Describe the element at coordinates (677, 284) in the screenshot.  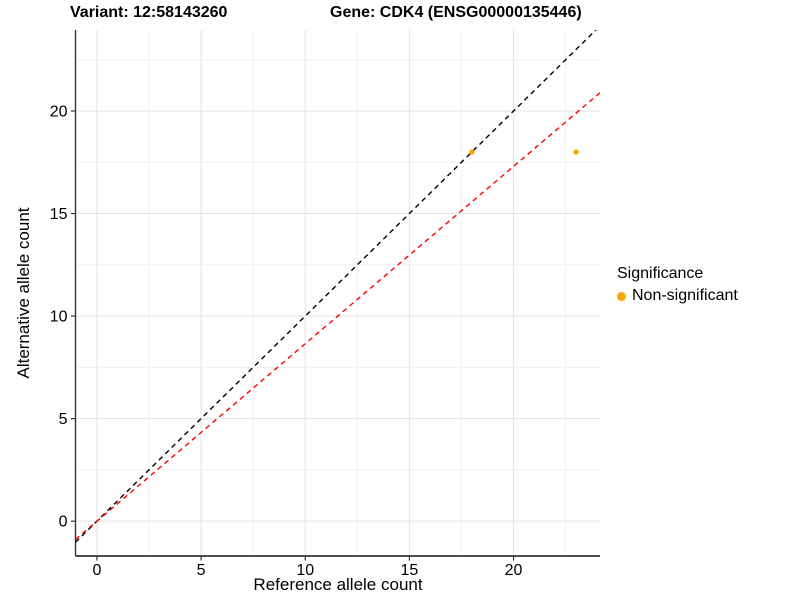
I see `legend: Significance Non-significant` at that location.